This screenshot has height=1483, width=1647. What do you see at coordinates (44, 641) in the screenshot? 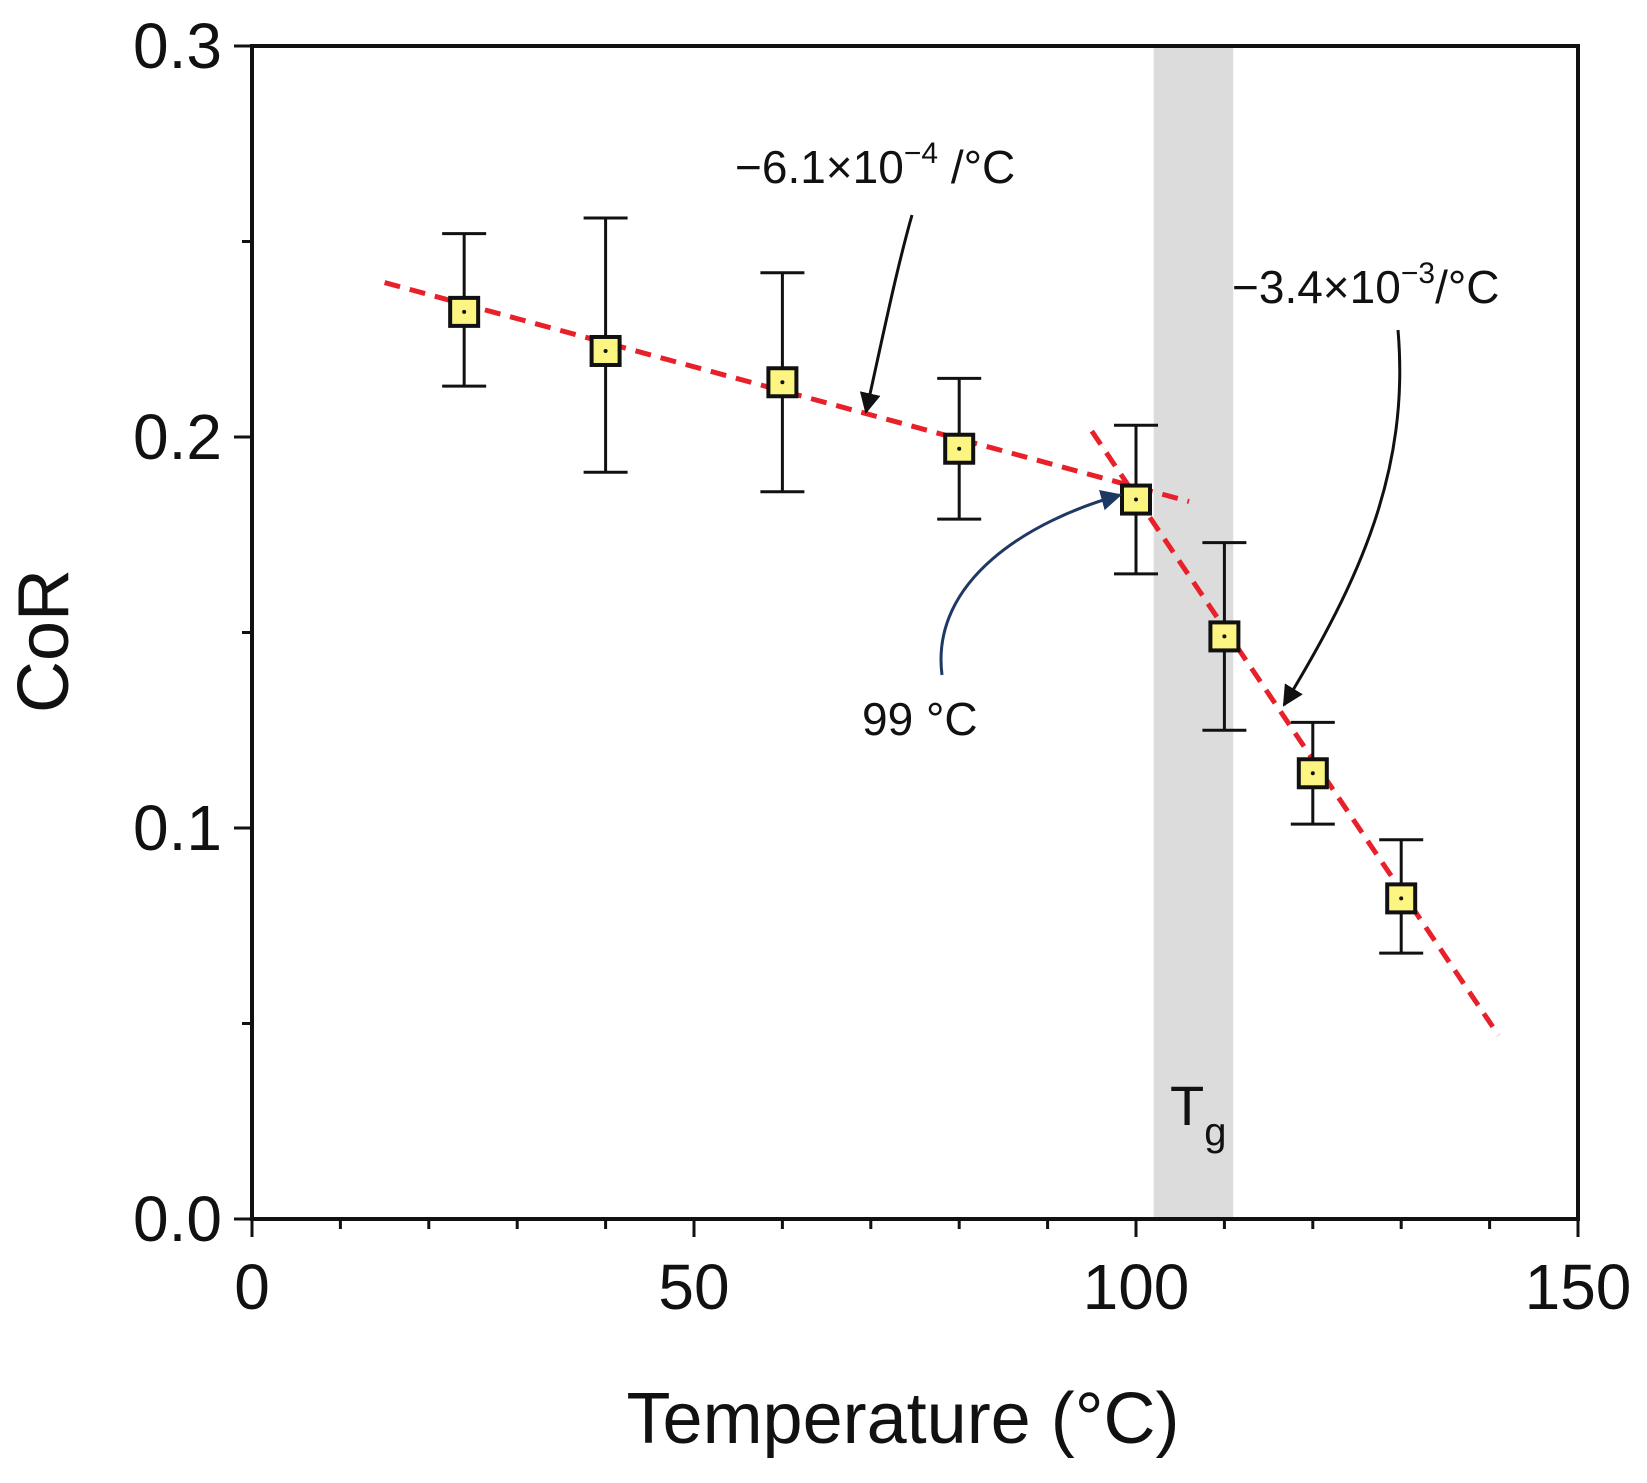
I see `y-axis-title: CoR` at bounding box center [44, 641].